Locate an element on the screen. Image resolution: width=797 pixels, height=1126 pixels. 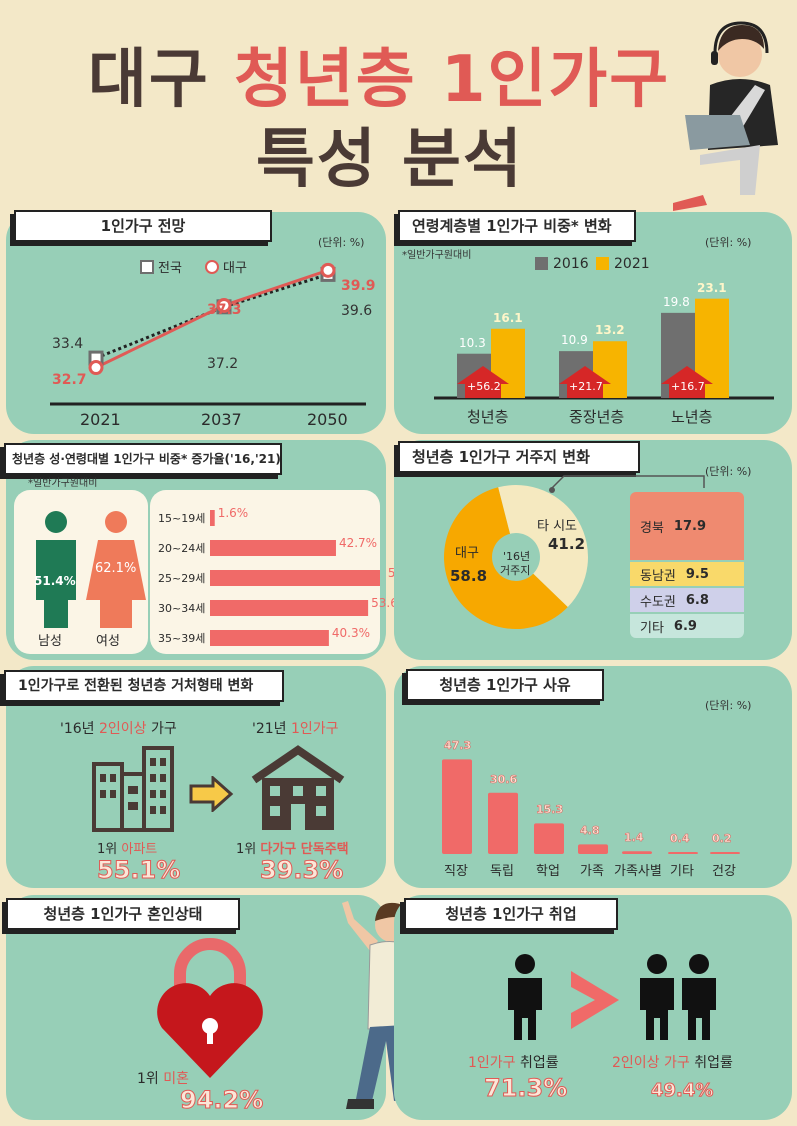
single-person-icon is located at coordinates (525, 997).